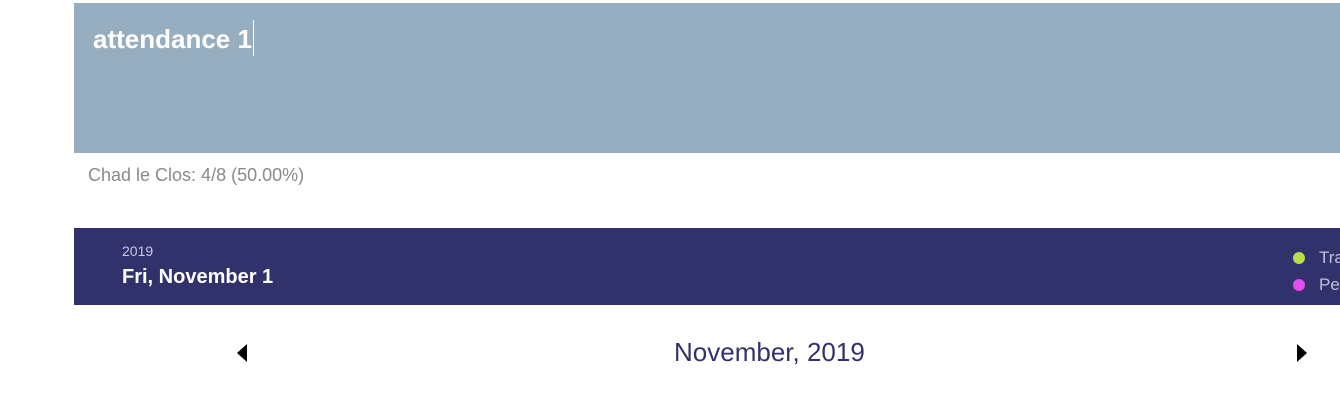  Describe the element at coordinates (1316, 257) in the screenshot. I see `legend-item: Tra` at that location.